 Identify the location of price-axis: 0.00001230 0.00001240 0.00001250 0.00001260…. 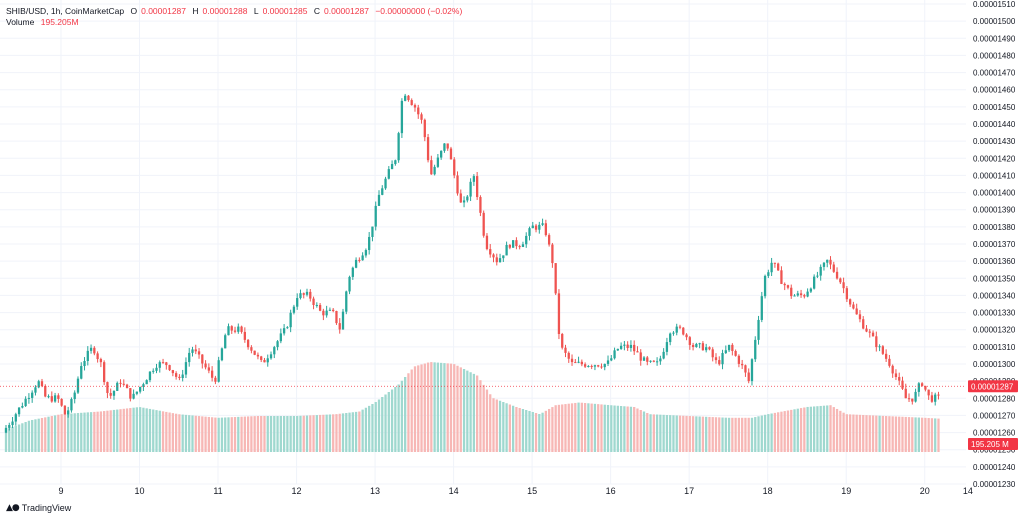
(993, 244).